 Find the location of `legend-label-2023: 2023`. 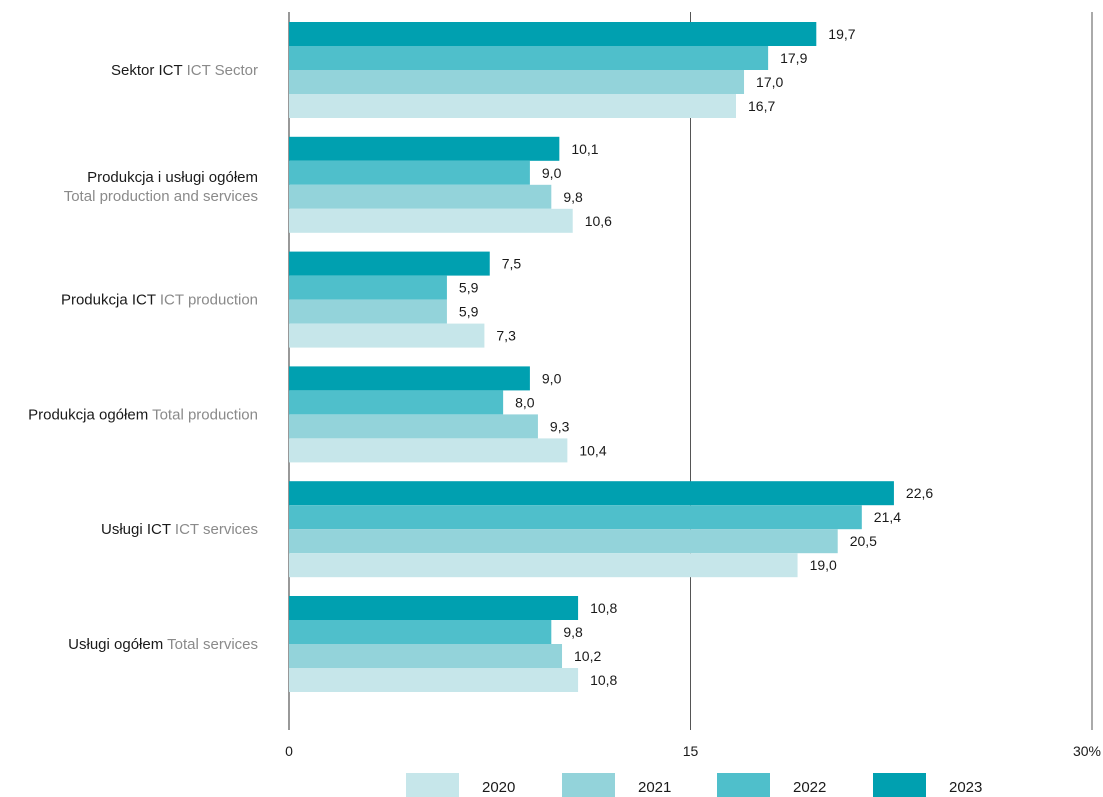

legend-label-2023: 2023 is located at coordinates (965, 787).